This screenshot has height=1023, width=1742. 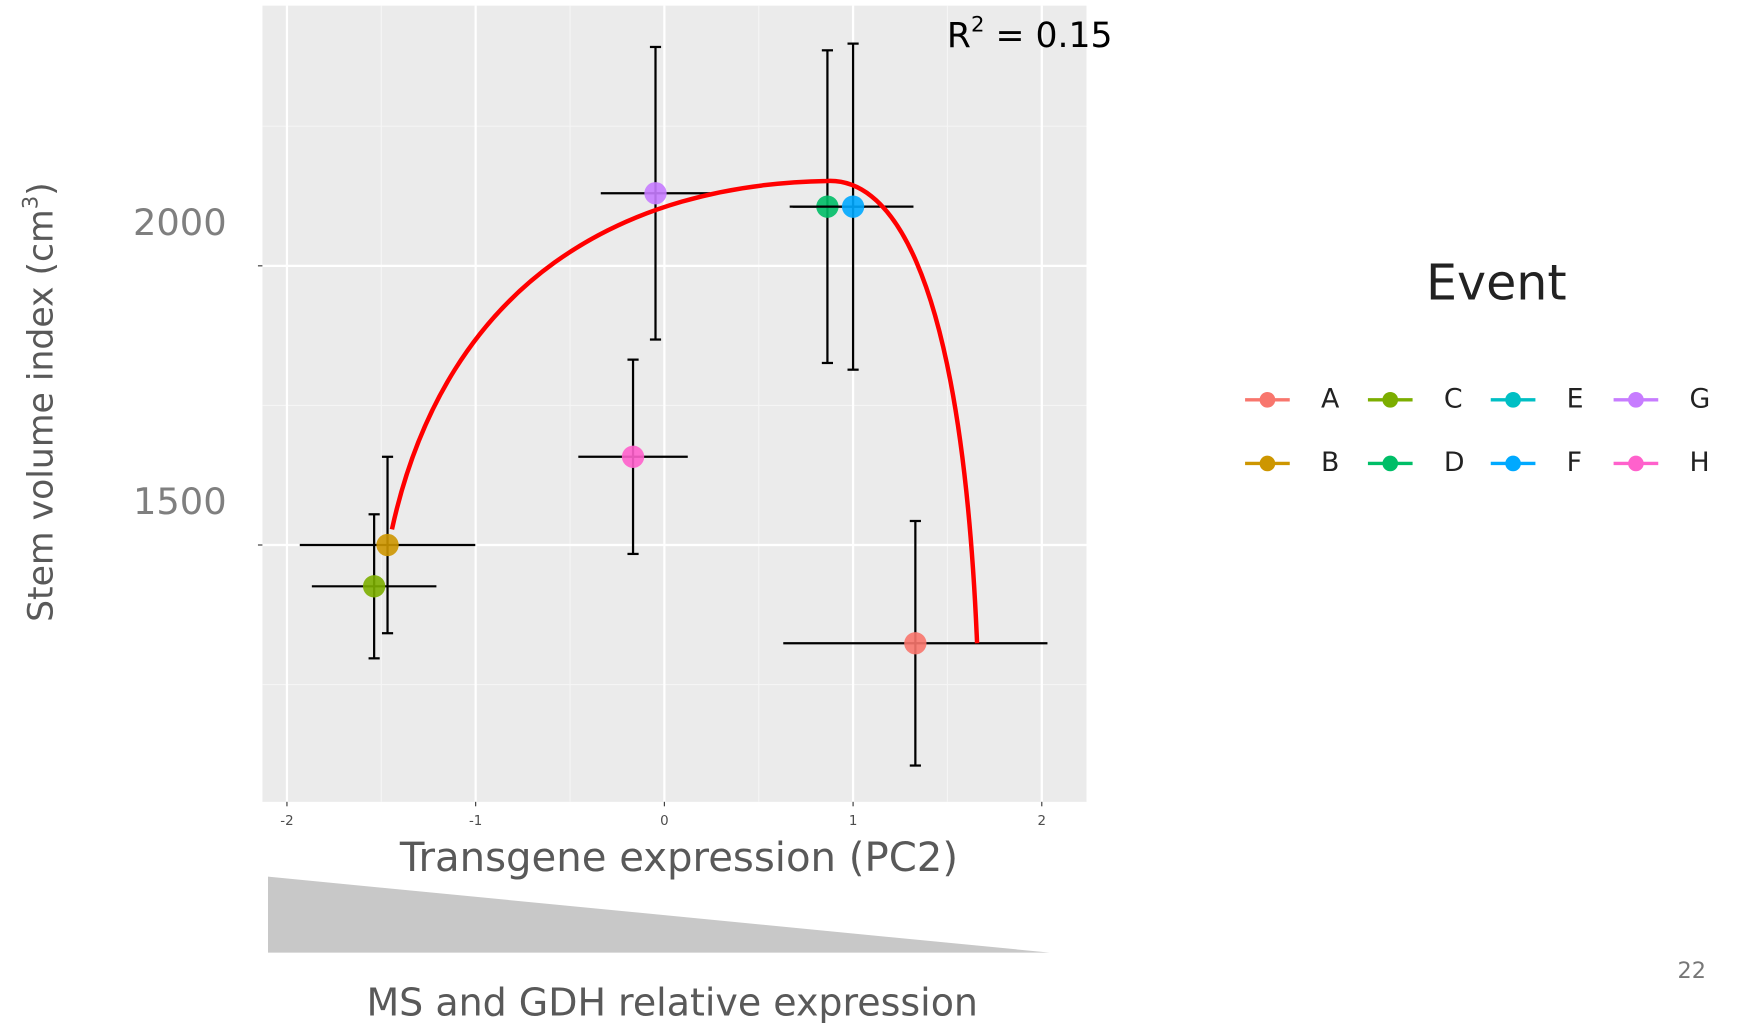 I want to click on x-axis-title: Transgene expression (PC2), so click(x=678, y=858).